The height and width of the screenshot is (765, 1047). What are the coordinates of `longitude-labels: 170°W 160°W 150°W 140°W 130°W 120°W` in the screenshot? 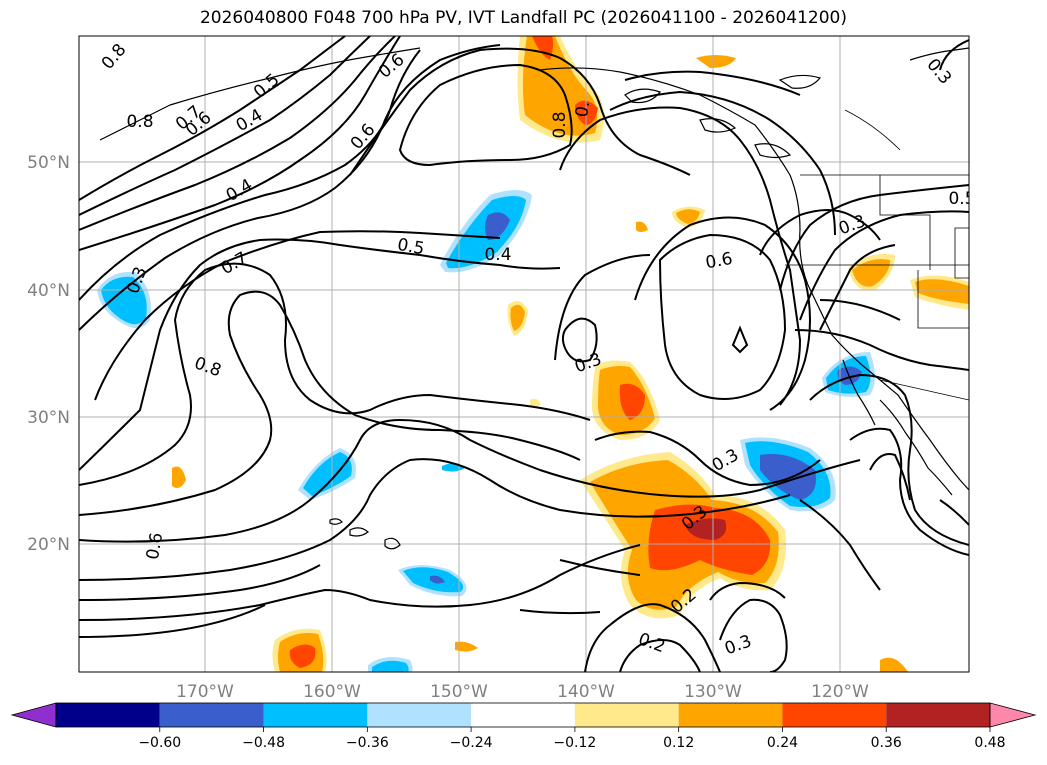 It's located at (522, 692).